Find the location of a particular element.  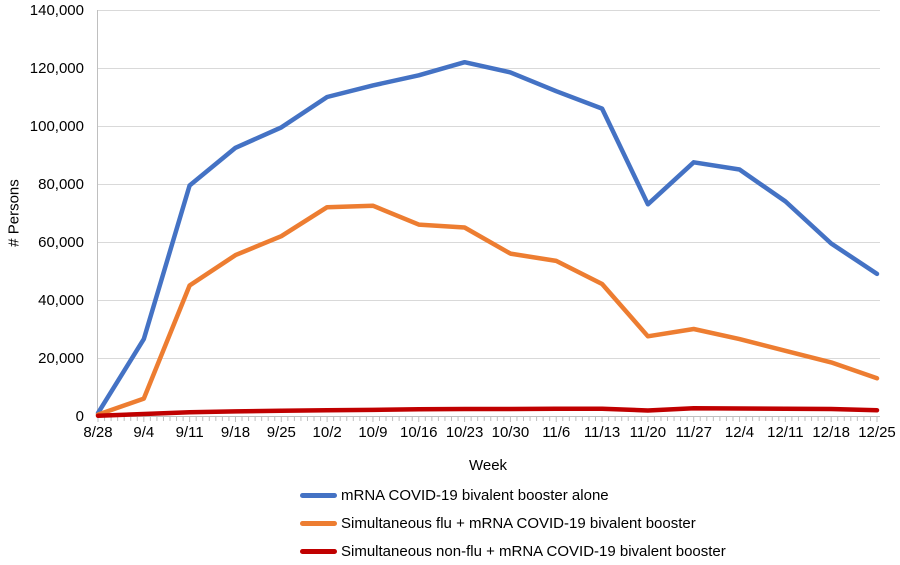

x-tick-label: 10/9 is located at coordinates (372, 432).